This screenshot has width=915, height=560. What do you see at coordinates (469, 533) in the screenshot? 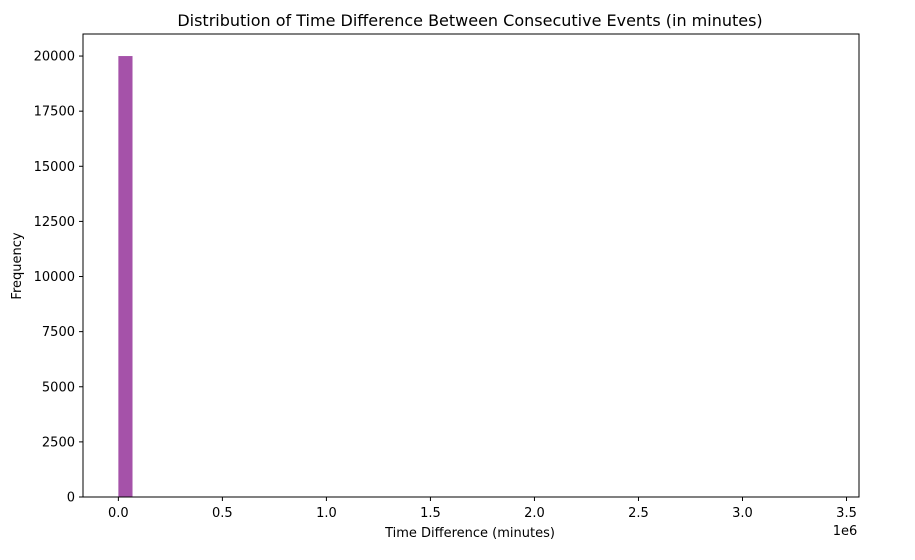
I see `x-axis-label: Time Difference (minutes)` at bounding box center [469, 533].